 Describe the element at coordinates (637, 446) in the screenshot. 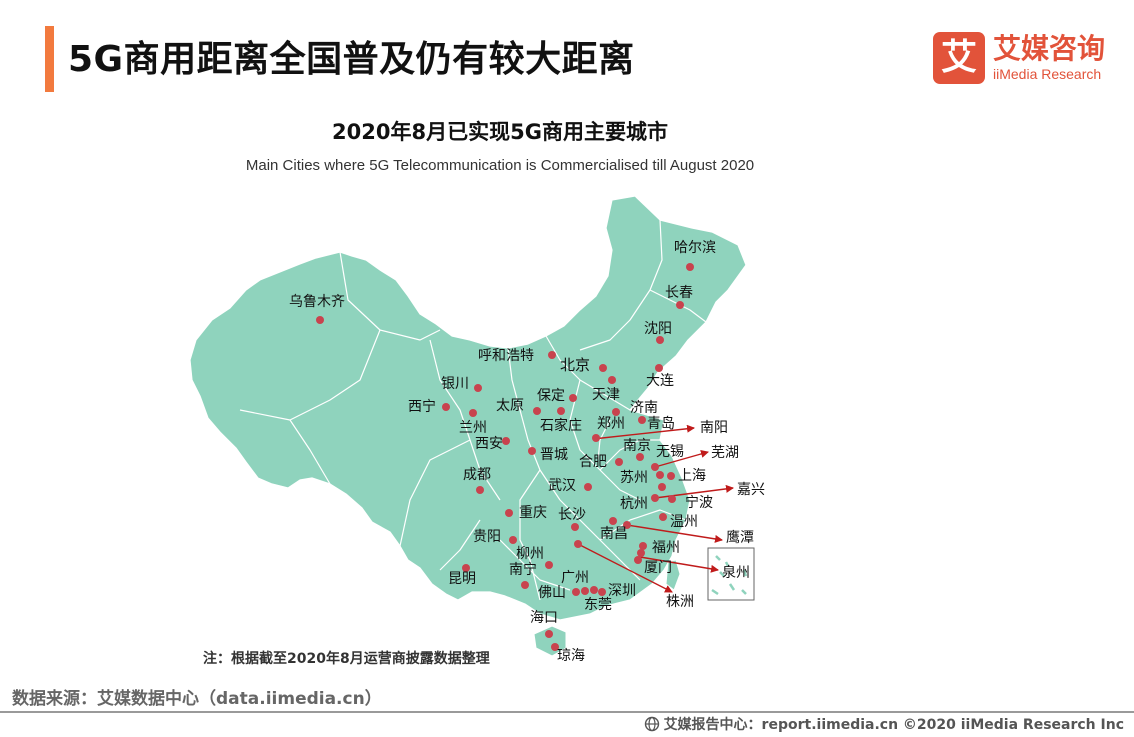

I see `city-label-nanjing: 南京` at that location.